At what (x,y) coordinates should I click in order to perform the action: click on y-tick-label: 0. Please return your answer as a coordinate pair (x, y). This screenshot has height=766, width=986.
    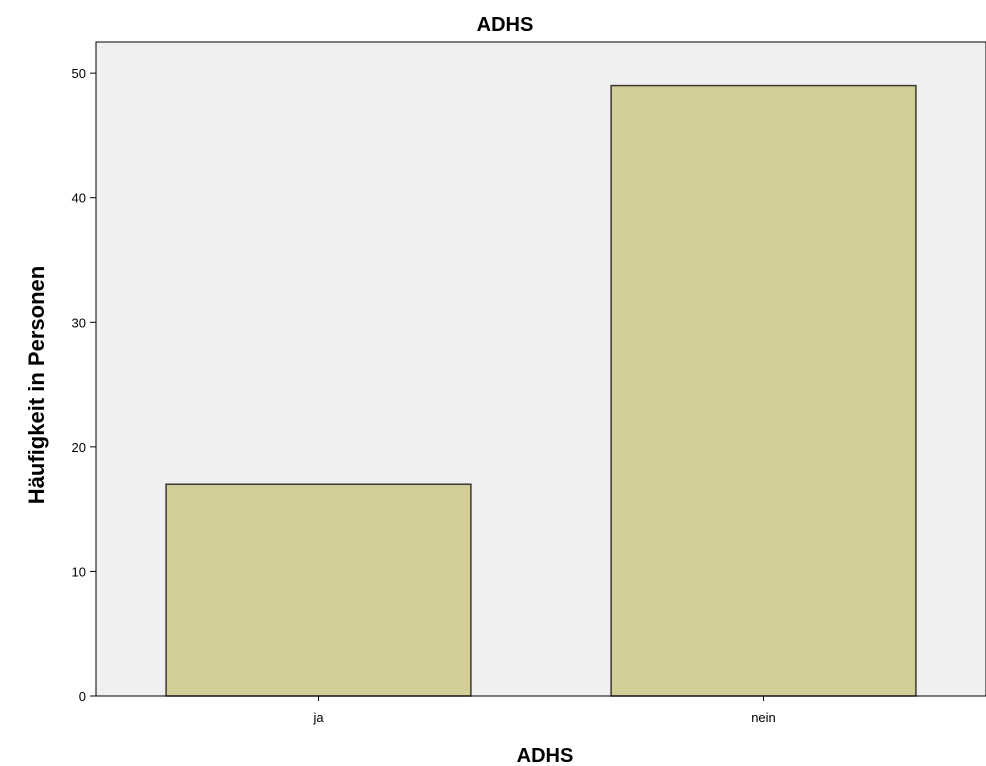
    Looking at the image, I should click on (82, 696).